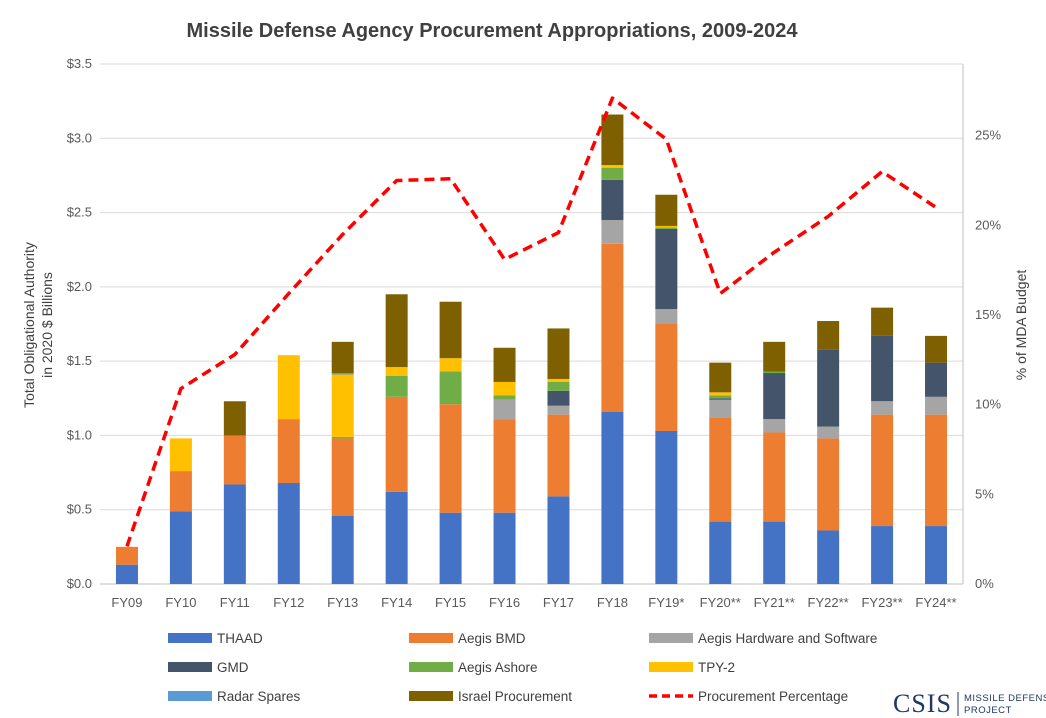 This screenshot has height=718, width=1046. I want to click on x-tick-label: FY15, so click(450, 602).